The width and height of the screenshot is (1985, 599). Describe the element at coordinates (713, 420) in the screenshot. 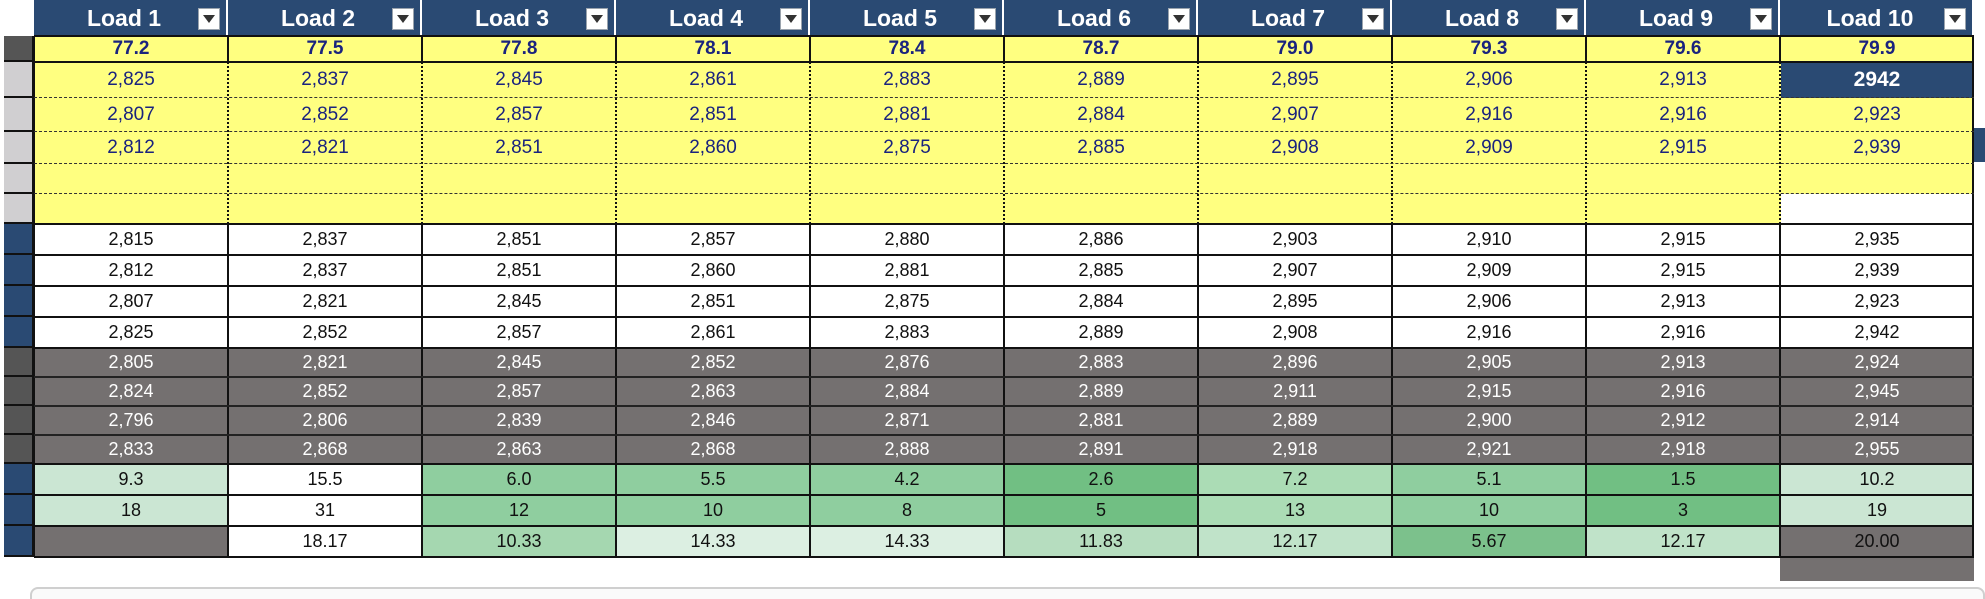

I see `computed-cell: 2,846` at that location.